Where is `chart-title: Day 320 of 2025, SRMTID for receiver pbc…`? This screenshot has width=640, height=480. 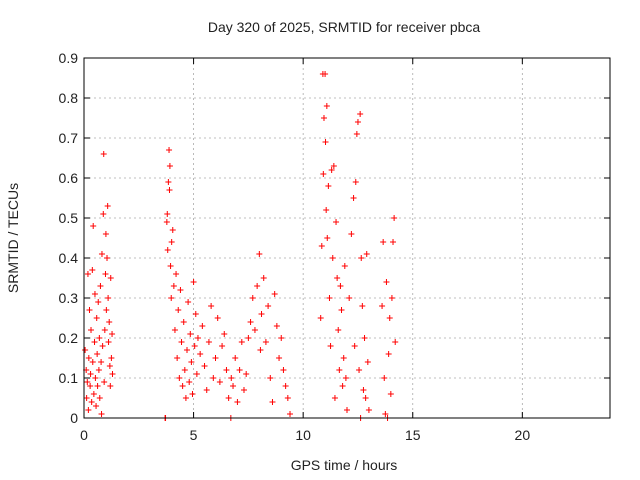 chart-title: Day 320 of 2025, SRMTID for receiver pbc… is located at coordinates (344, 27).